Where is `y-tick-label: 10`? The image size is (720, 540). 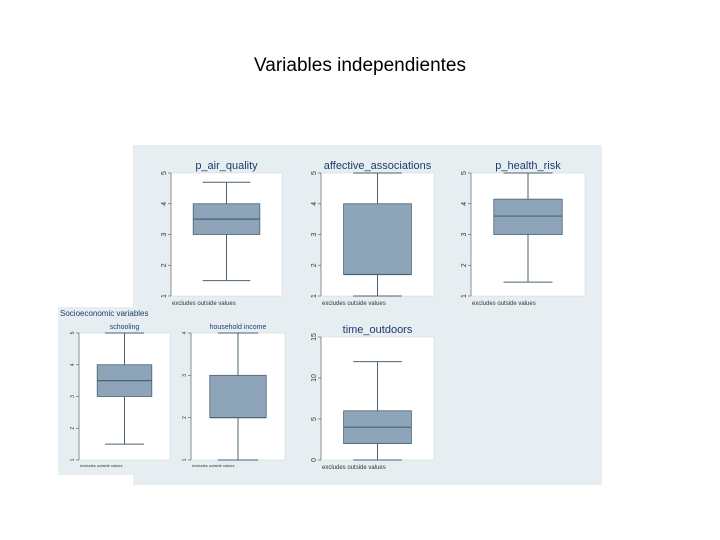
y-tick-label: 10 is located at coordinates (314, 378).